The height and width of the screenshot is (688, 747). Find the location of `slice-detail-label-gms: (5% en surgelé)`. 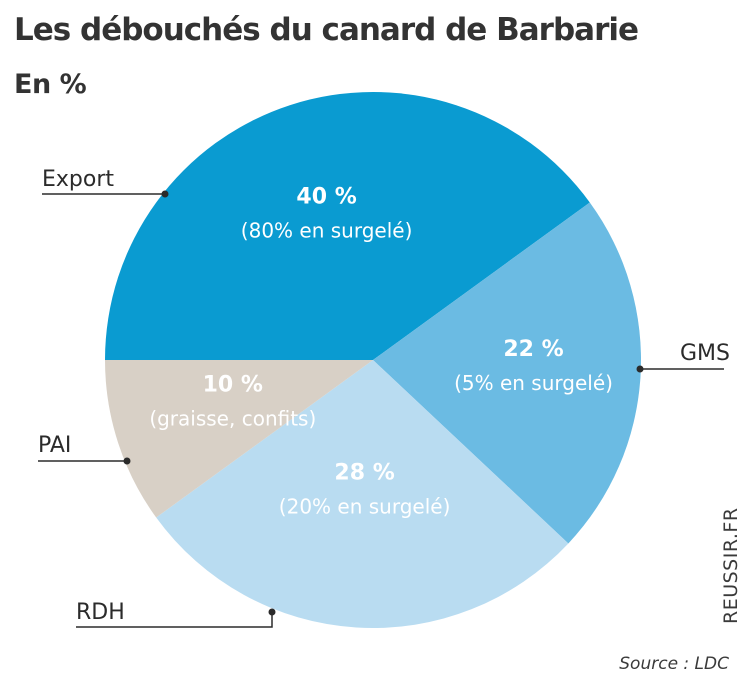

slice-detail-label-gms: (5% en surgelé) is located at coordinates (533, 383).